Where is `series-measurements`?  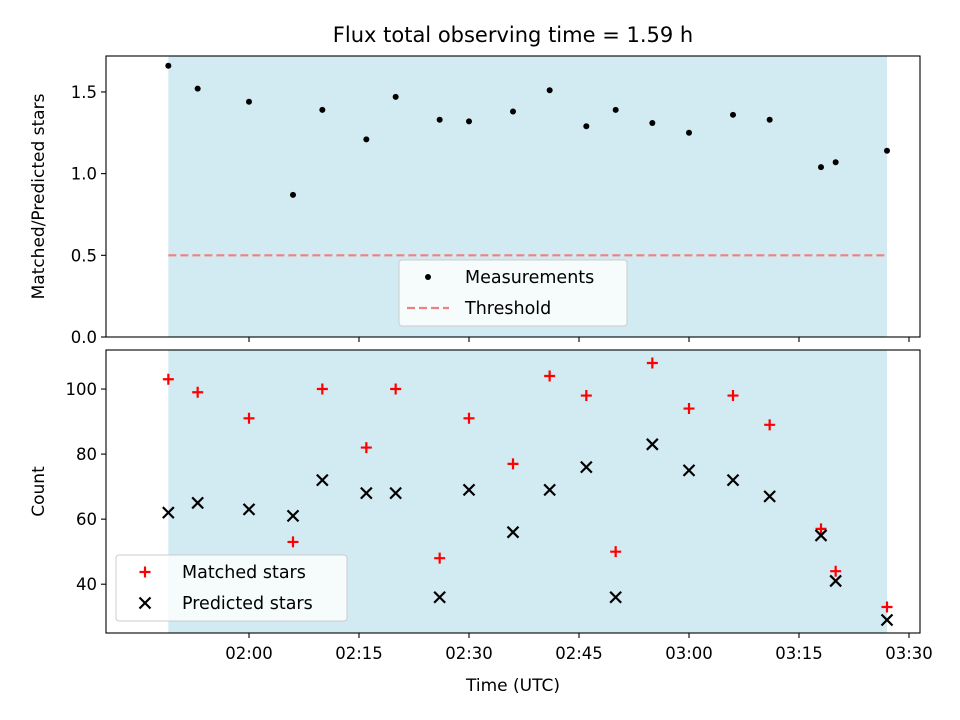 series-measurements is located at coordinates (527, 130).